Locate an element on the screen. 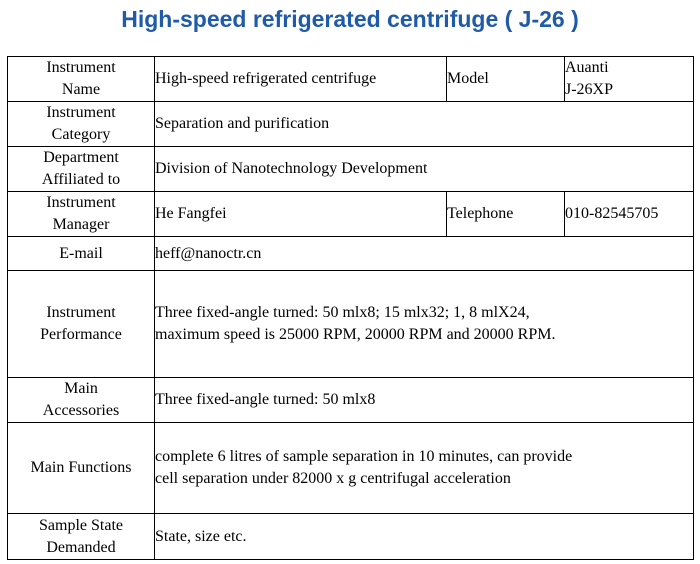 This screenshot has width=700, height=564. accessories-label: Main Accessories is located at coordinates (81, 400).